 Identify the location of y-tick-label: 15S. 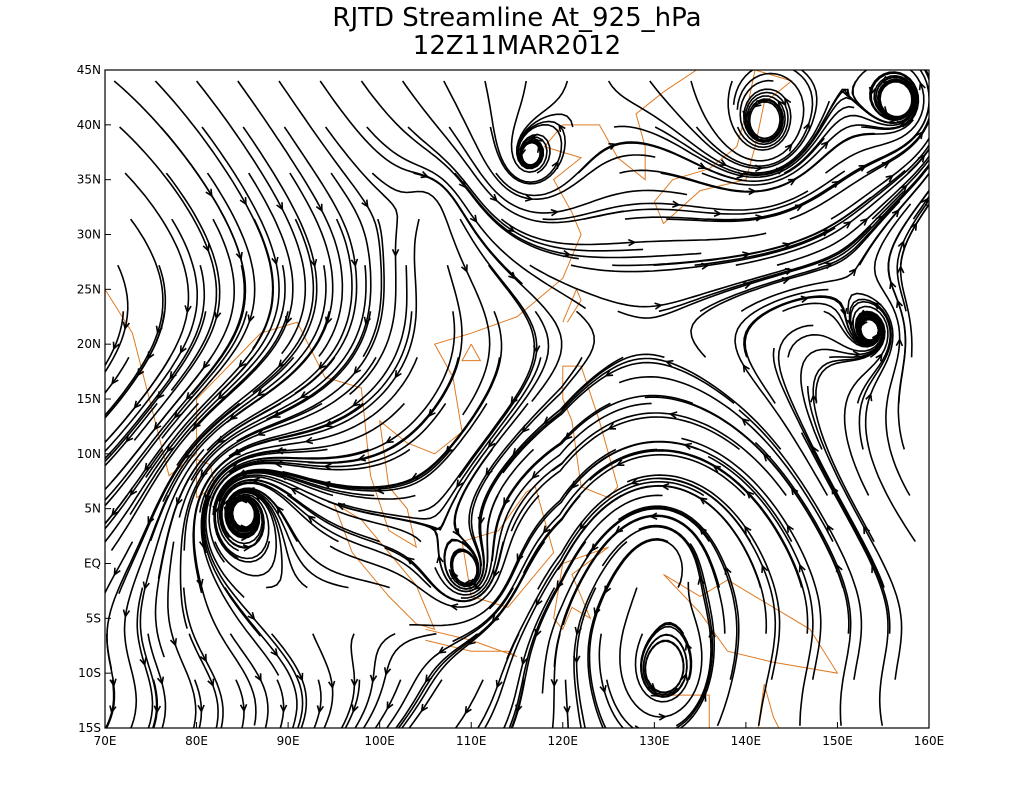
(89, 728).